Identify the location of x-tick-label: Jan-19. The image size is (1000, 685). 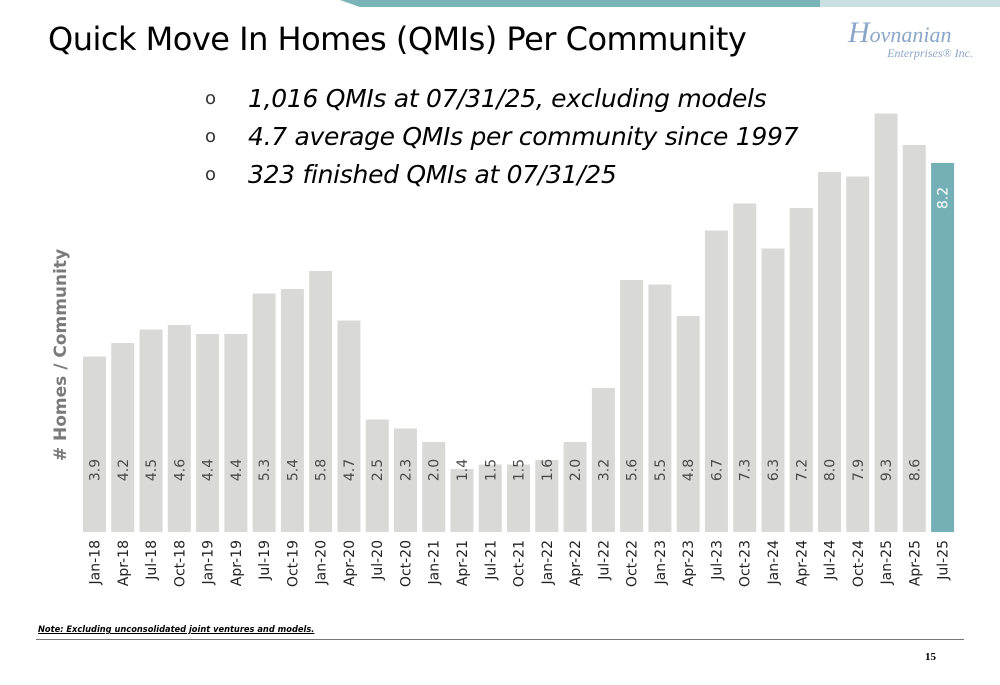
(209, 562).